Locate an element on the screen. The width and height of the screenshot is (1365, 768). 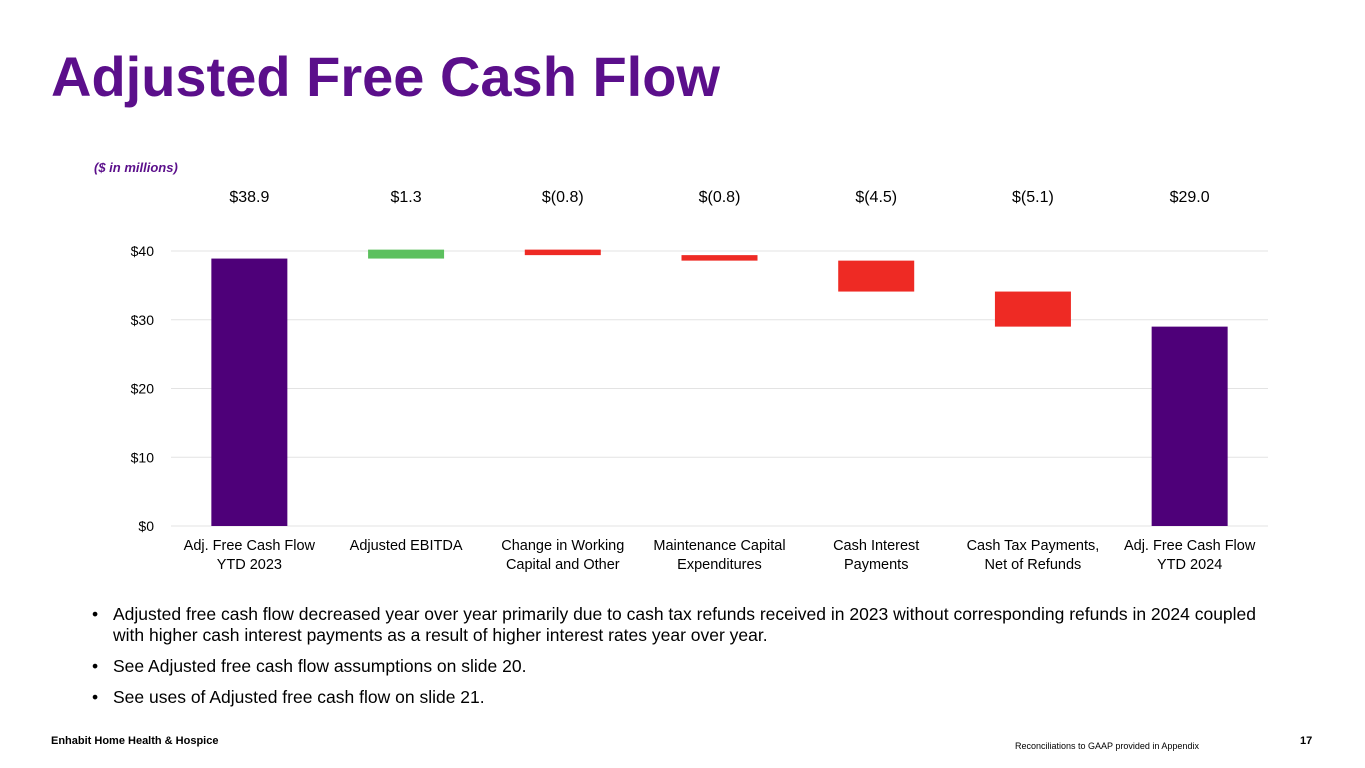
y-tick-label: $30 is located at coordinates (143, 320).